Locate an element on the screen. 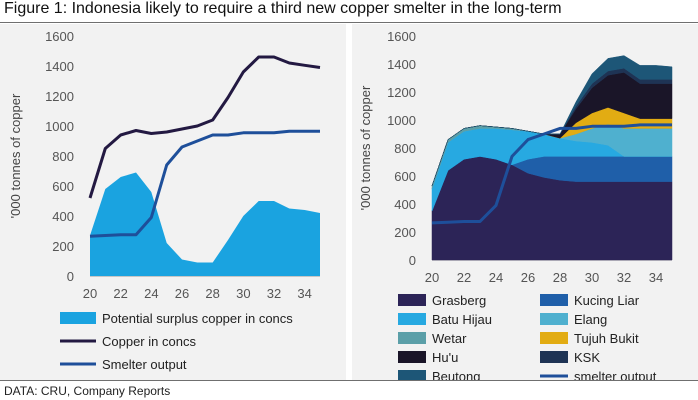  right-legend-label: Batu Hijau is located at coordinates (462, 319).